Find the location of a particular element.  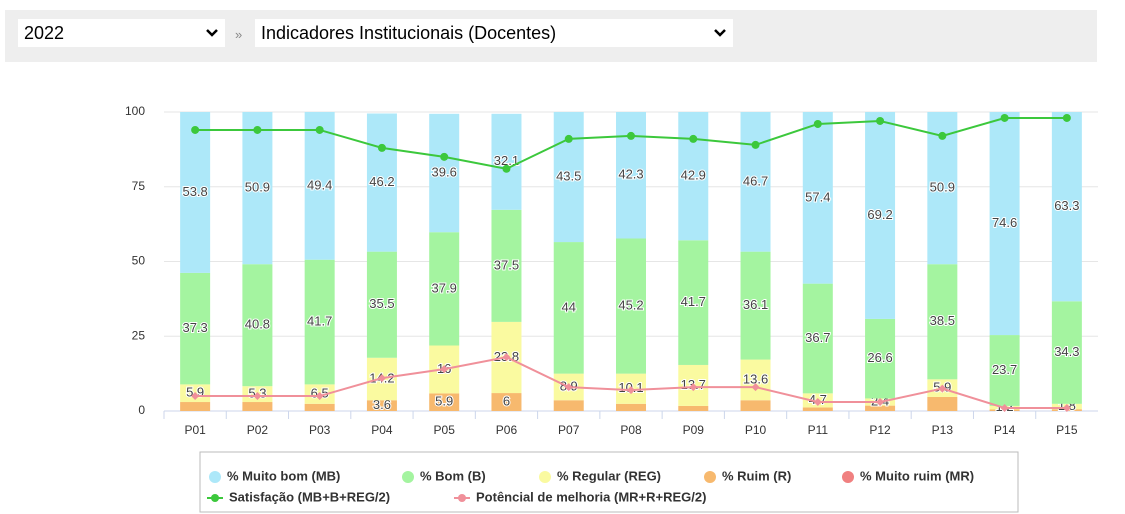

x-tick-label: P04 is located at coordinates (382, 430).